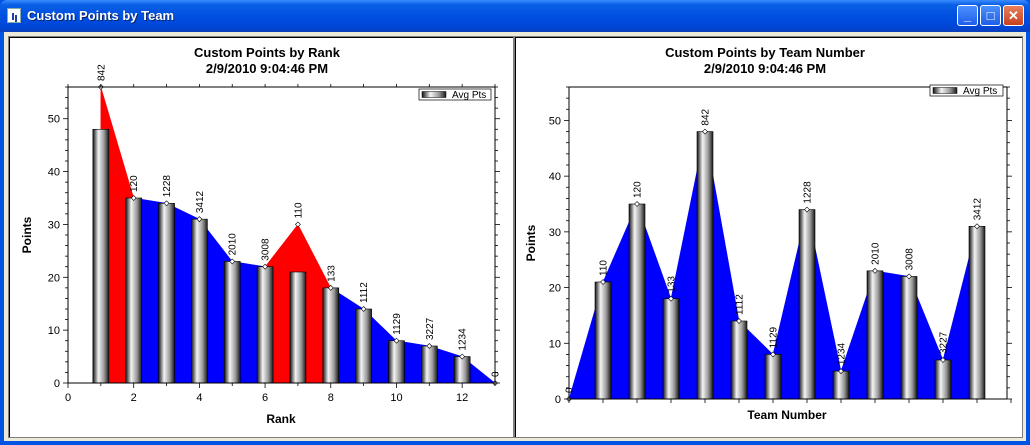 This screenshot has height=445, width=1030. What do you see at coordinates (267, 52) in the screenshot?
I see `chart-title: Custom Points by Rank` at bounding box center [267, 52].